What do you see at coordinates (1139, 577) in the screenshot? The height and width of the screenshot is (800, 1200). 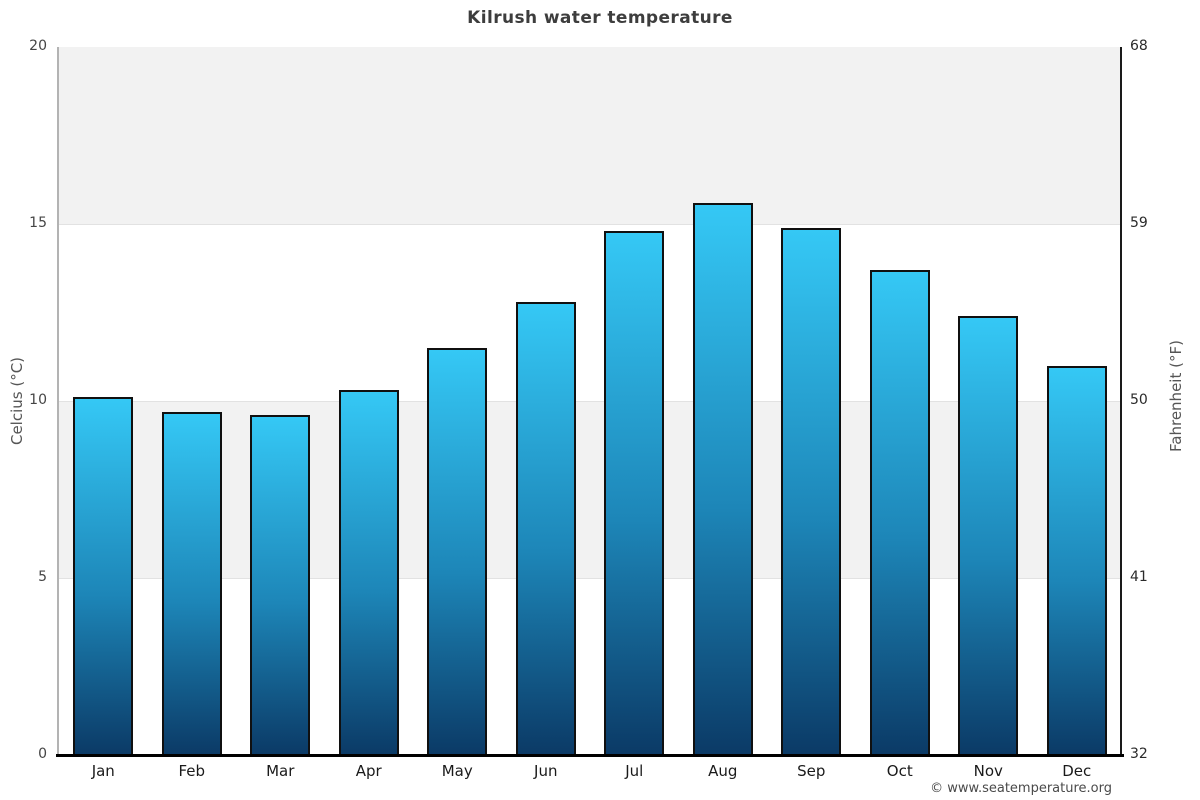 I see `y-tick-fahrenheit-41: 41` at bounding box center [1139, 577].